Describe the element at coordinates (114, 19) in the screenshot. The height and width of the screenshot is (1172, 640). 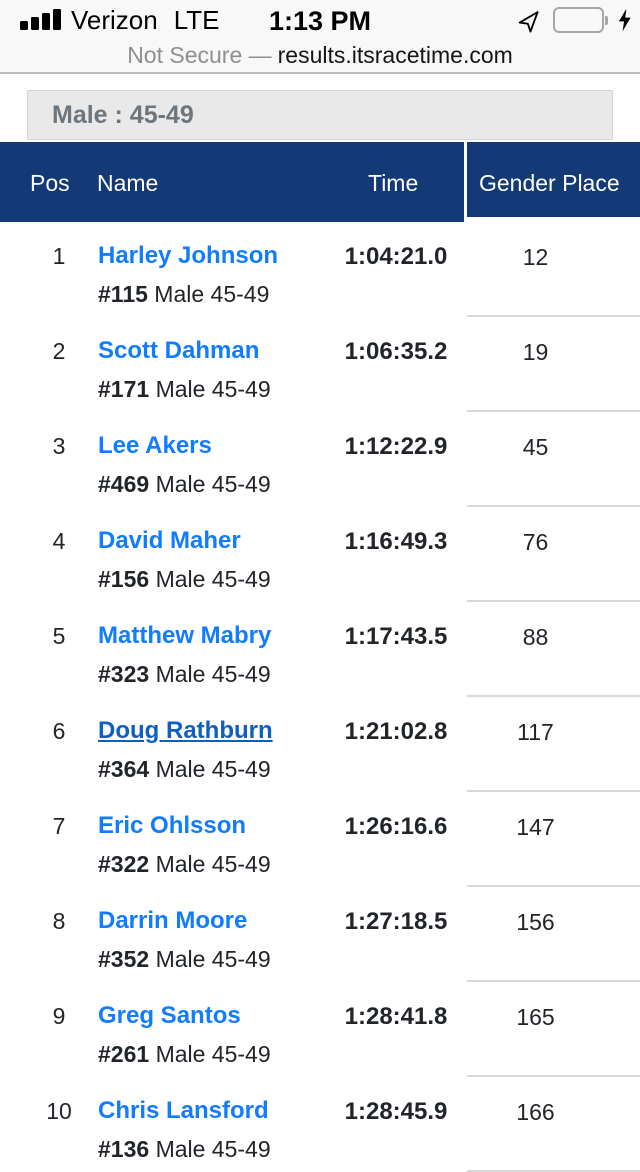
I see `carrier-label: Verizon` at that location.